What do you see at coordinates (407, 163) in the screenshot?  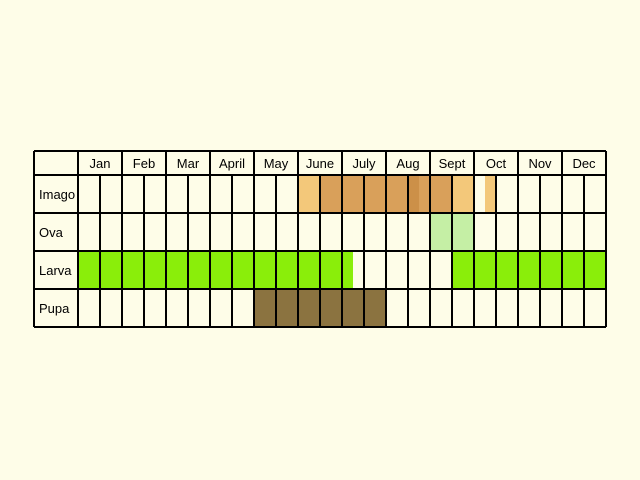 I see `month-label: Aug` at bounding box center [407, 163].